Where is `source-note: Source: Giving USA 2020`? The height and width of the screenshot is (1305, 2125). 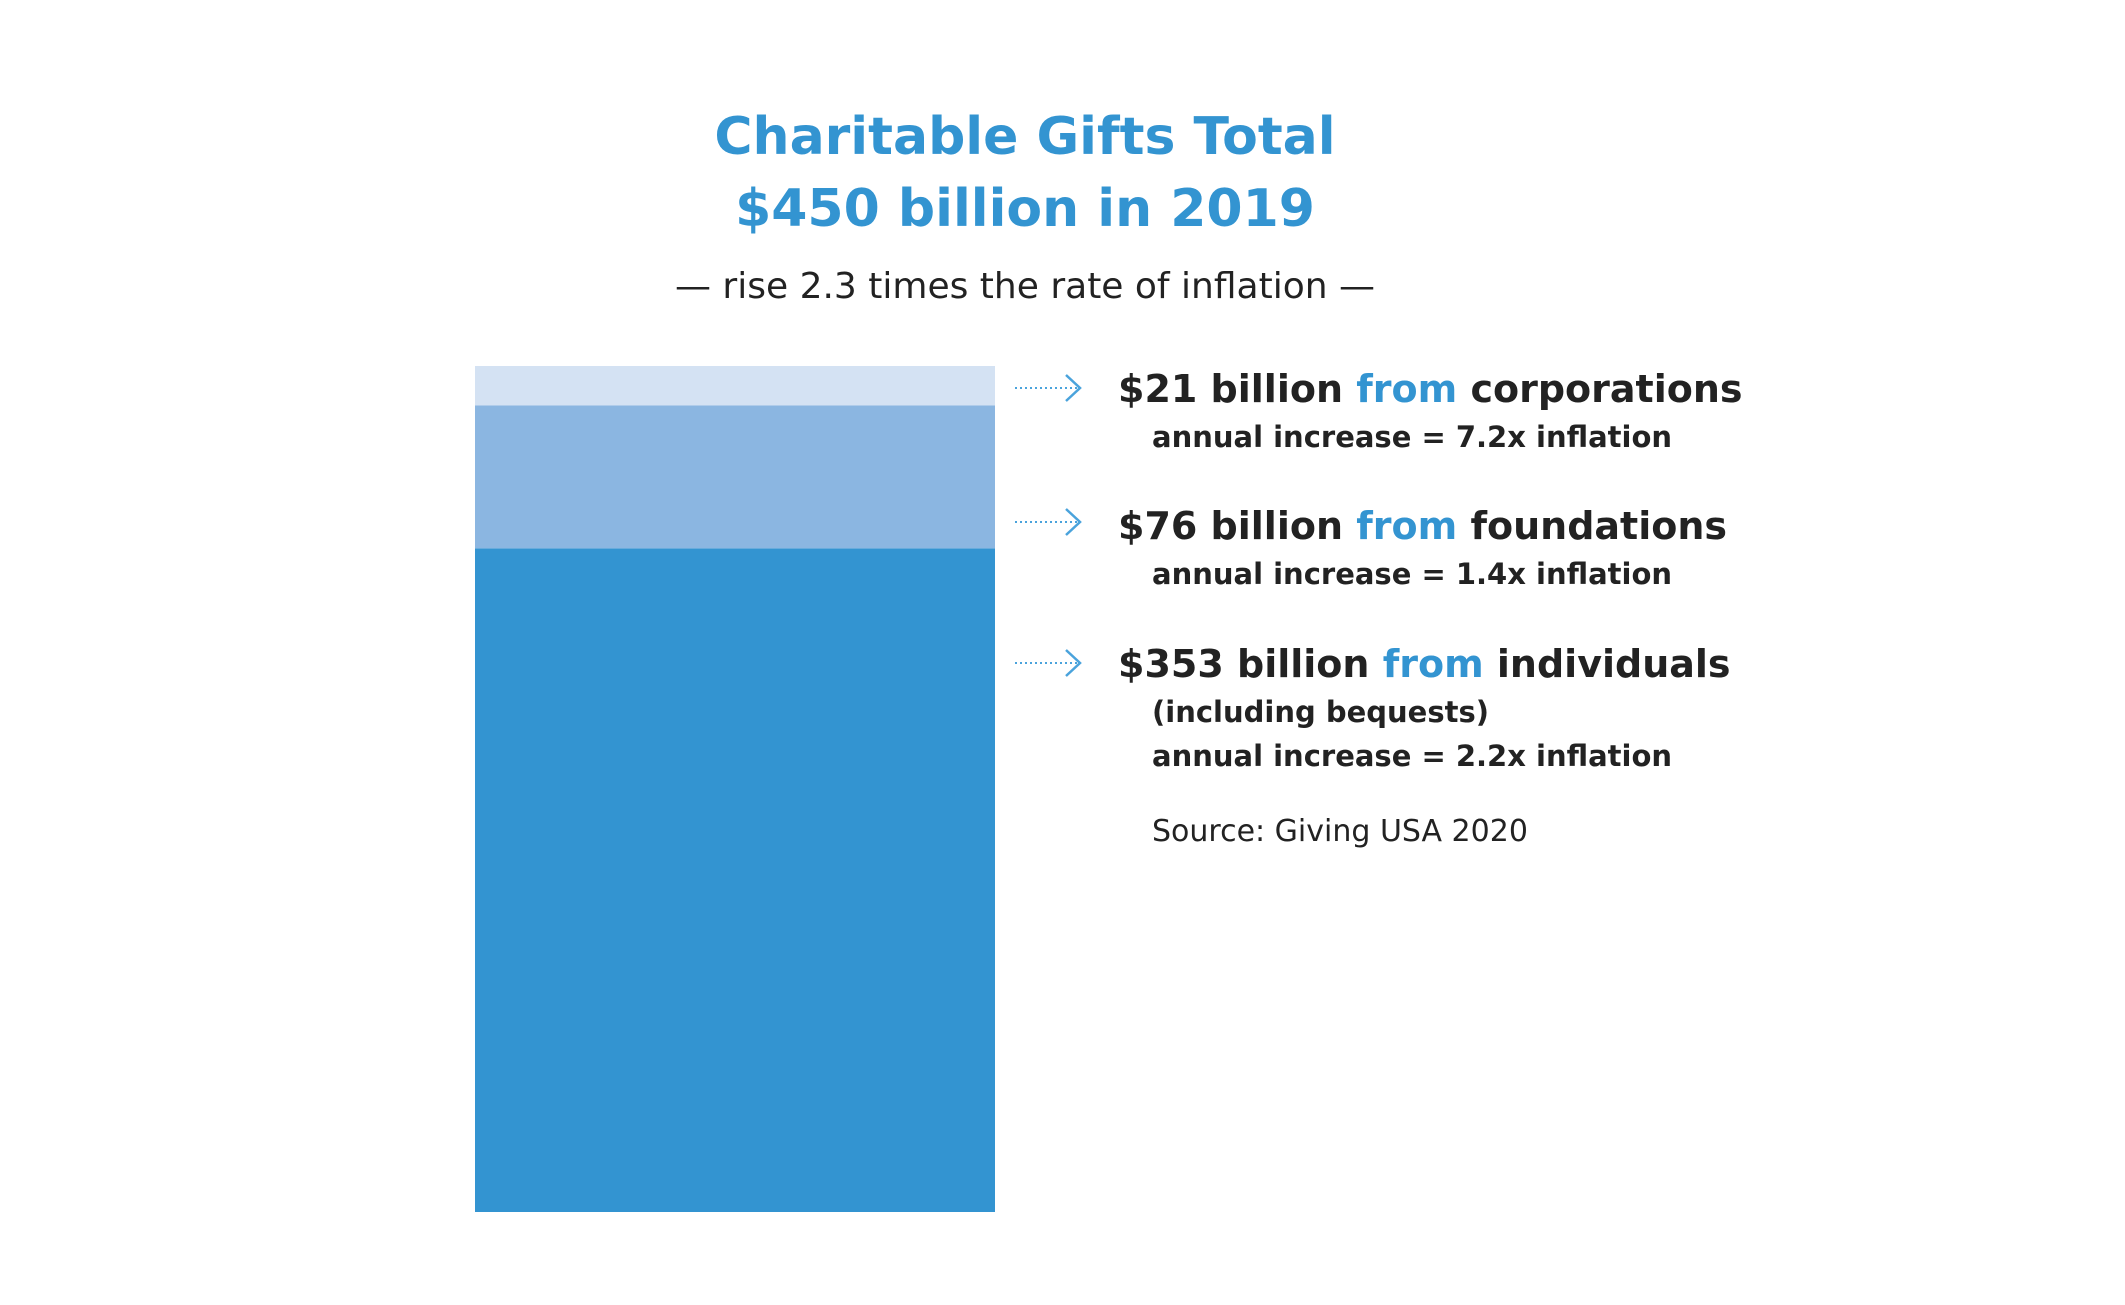 source-note: Source: Giving USA 2020 is located at coordinates (1340, 831).